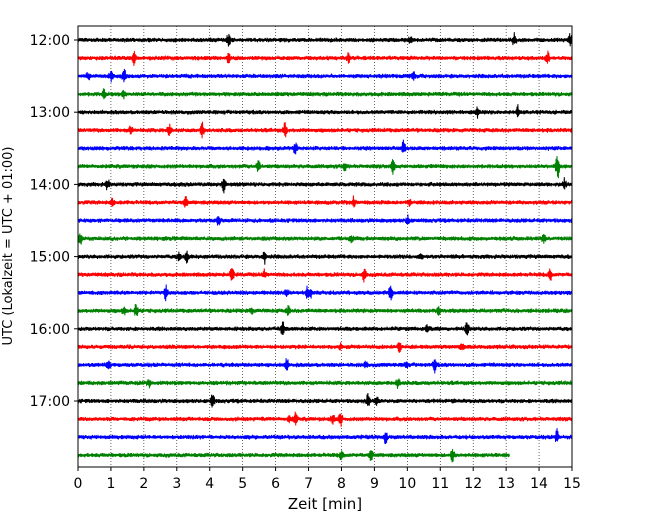 This screenshot has height=520, width=650. I want to click on x-tick-label: 3, so click(176, 484).